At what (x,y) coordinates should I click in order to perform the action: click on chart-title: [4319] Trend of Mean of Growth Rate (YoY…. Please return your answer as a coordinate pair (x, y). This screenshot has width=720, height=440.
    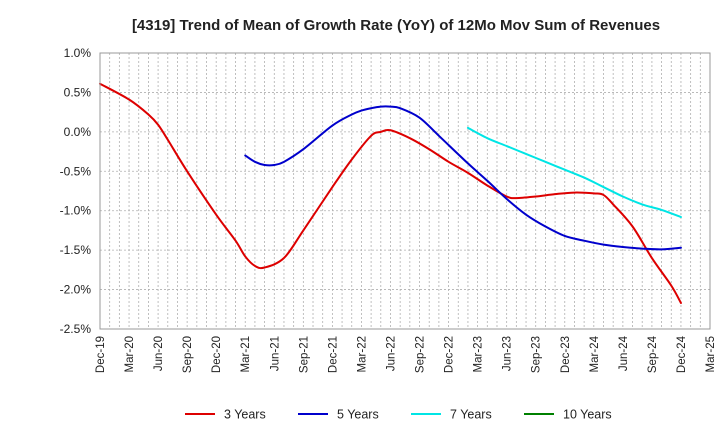
    Looking at the image, I should click on (396, 25).